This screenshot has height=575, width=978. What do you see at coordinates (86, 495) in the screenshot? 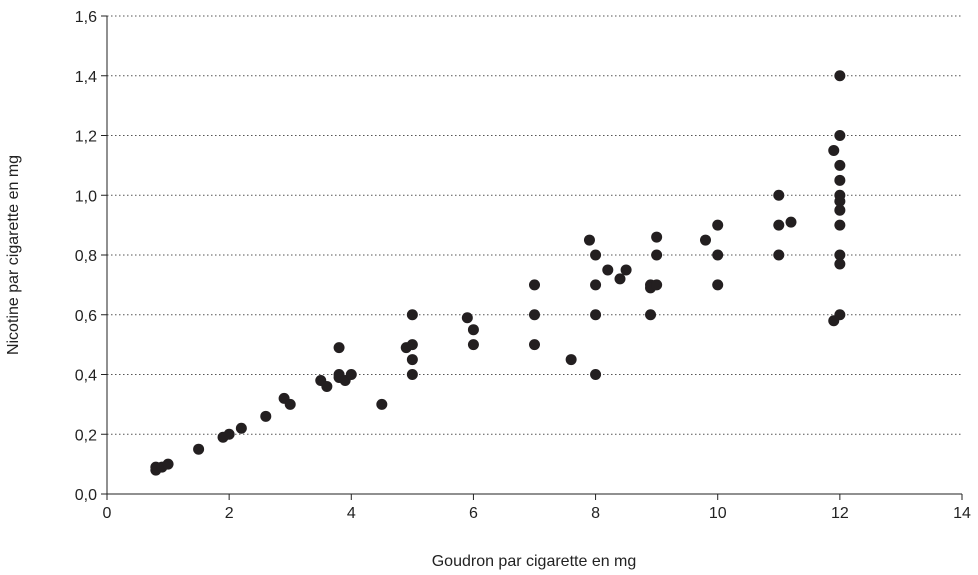
I see `y-tick-label-0: 0,0` at bounding box center [86, 495].